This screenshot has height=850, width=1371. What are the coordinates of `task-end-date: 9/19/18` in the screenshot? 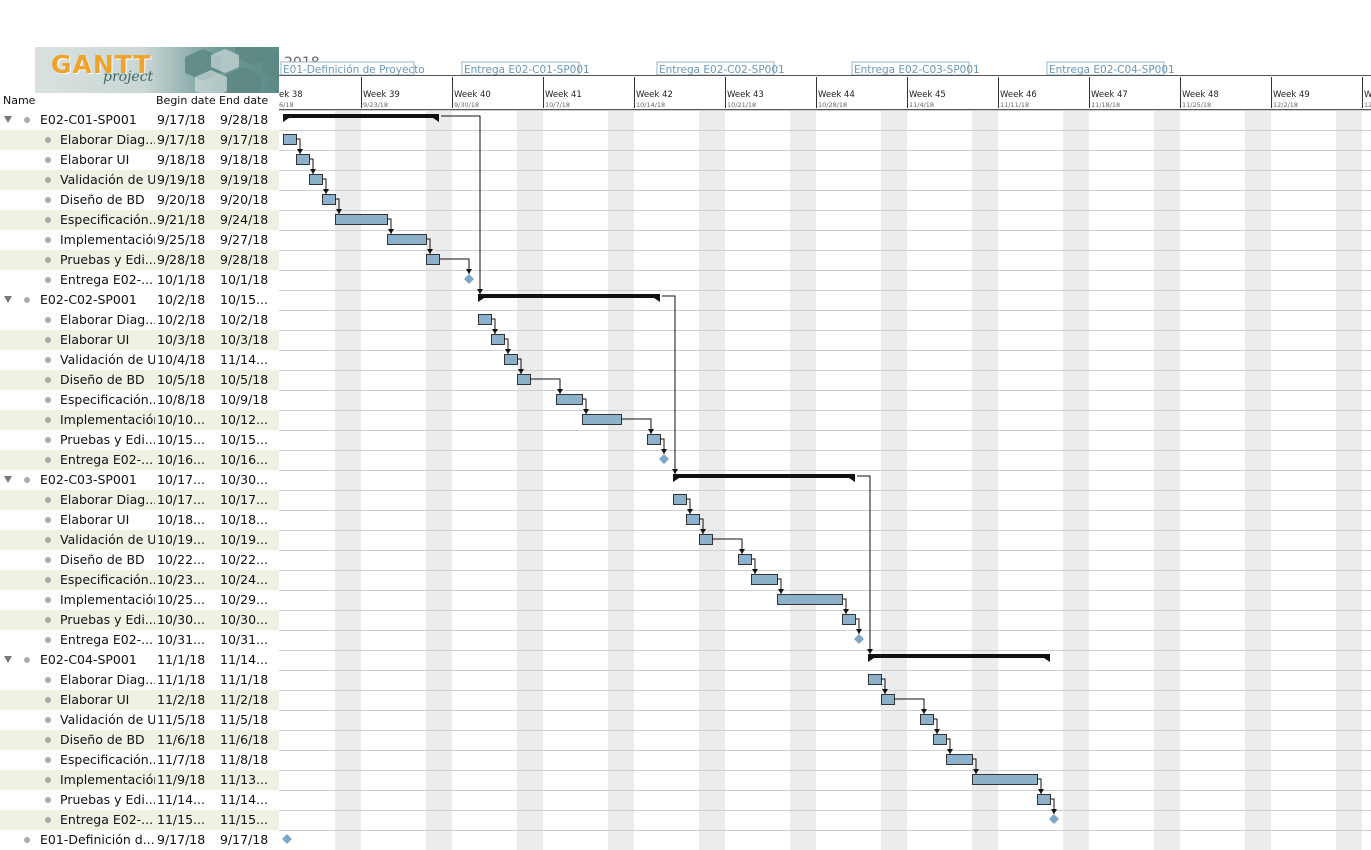 It's located at (244, 179).